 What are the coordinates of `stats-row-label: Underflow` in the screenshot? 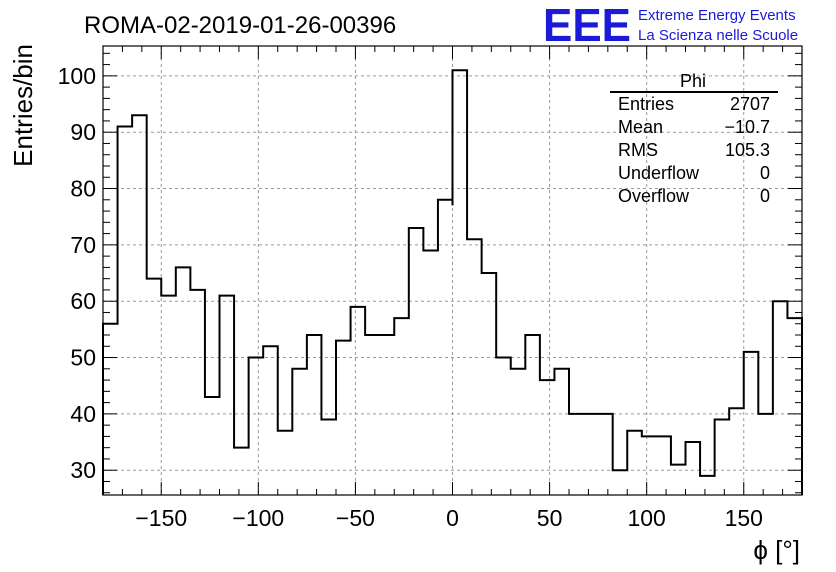 It's located at (659, 173).